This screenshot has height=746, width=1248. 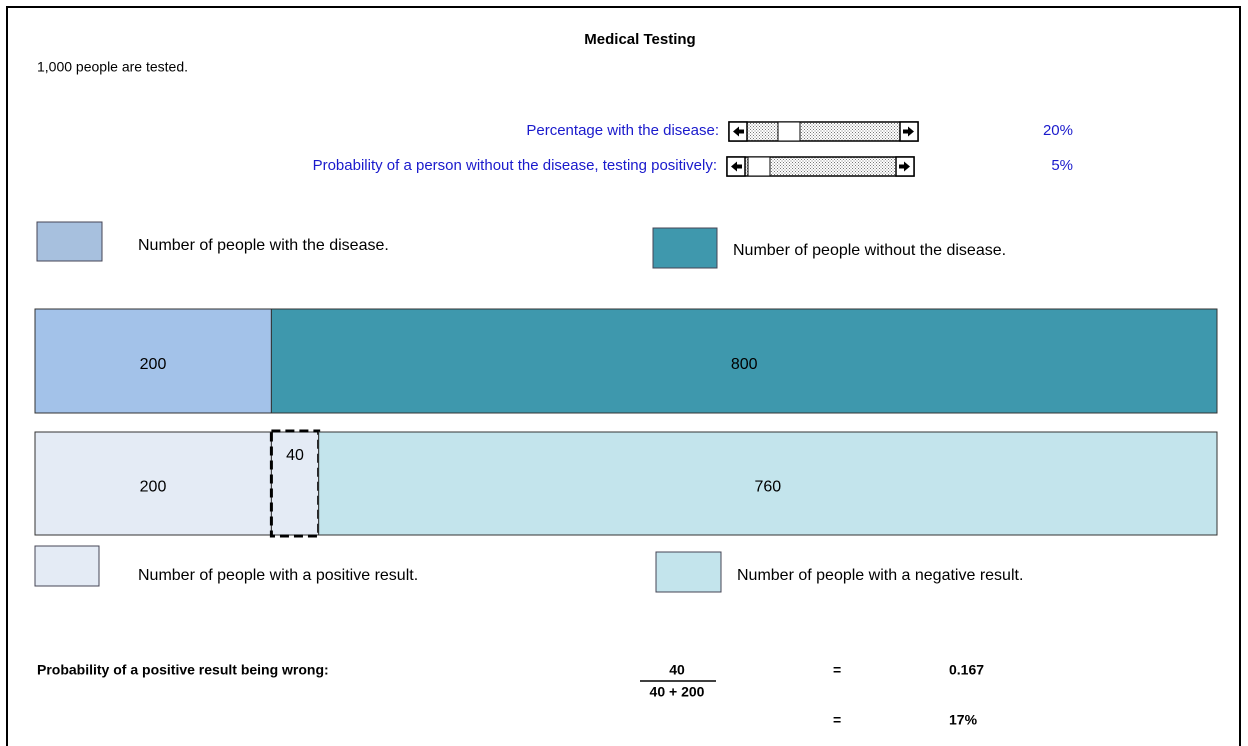 What do you see at coordinates (767, 487) in the screenshot?
I see `segment-label: 760` at bounding box center [767, 487].